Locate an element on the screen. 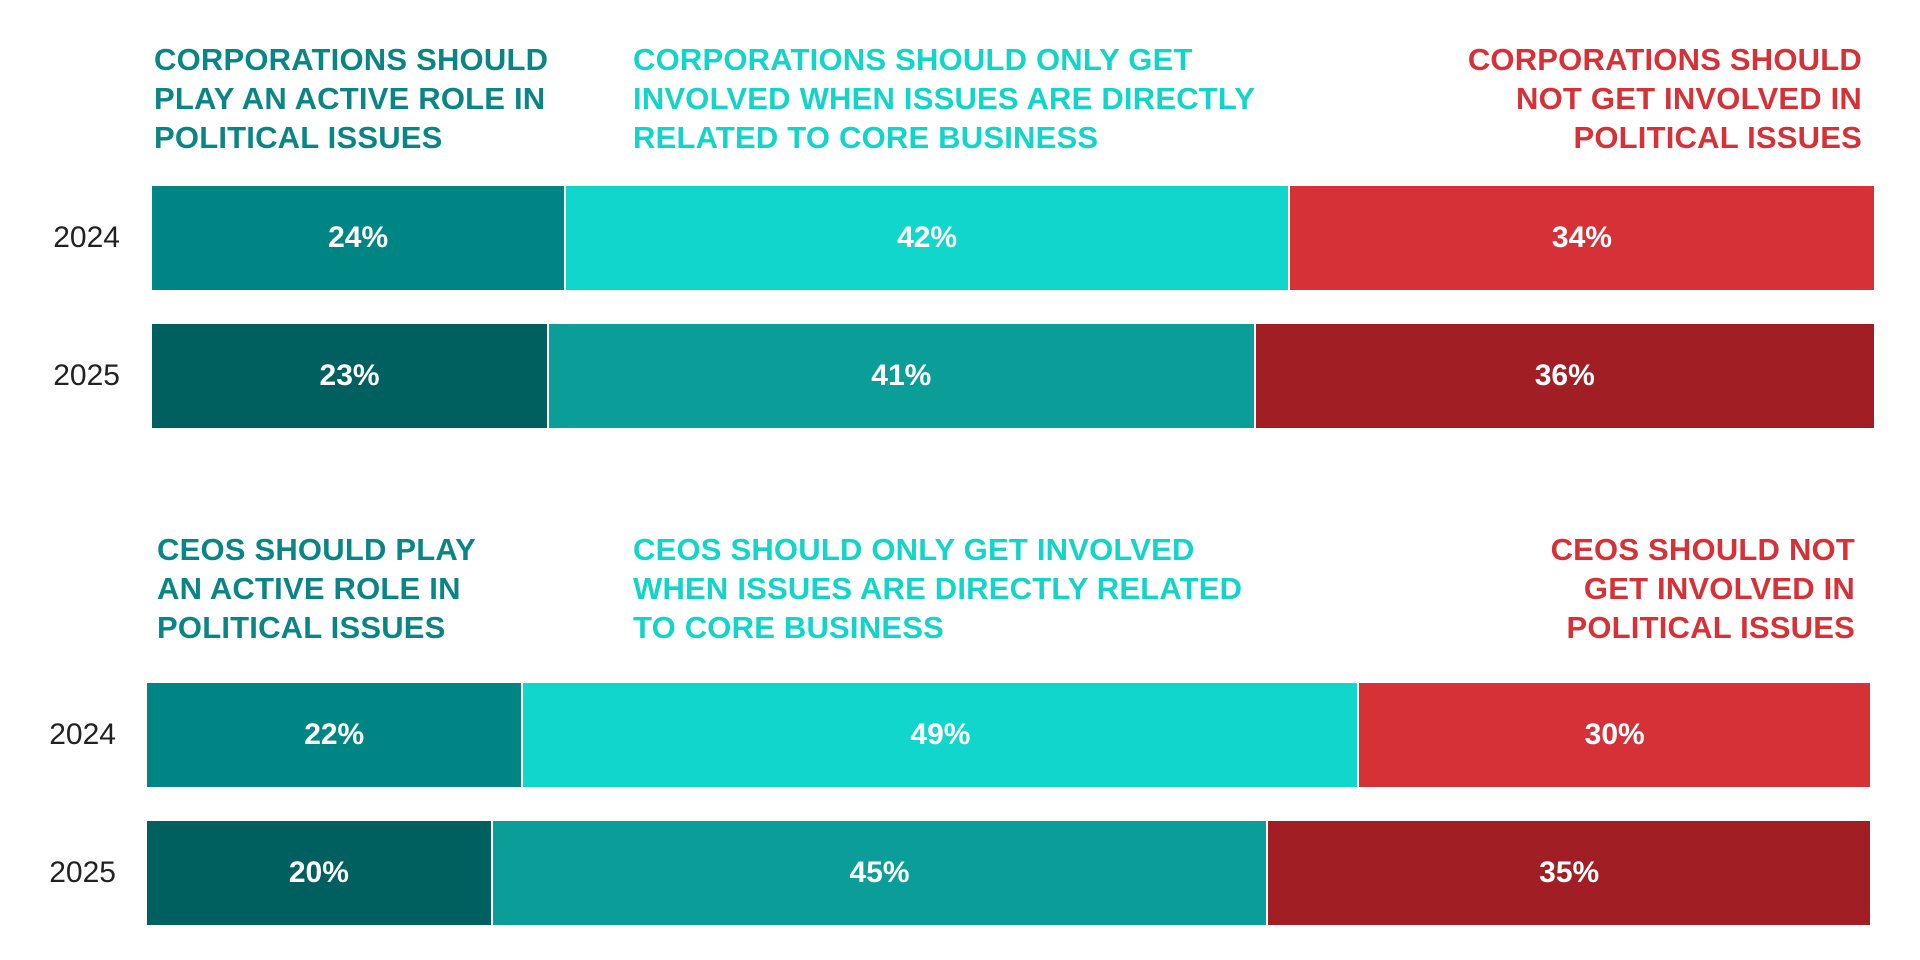 This screenshot has width=1920, height=960. data-label: 22% is located at coordinates (334, 734).